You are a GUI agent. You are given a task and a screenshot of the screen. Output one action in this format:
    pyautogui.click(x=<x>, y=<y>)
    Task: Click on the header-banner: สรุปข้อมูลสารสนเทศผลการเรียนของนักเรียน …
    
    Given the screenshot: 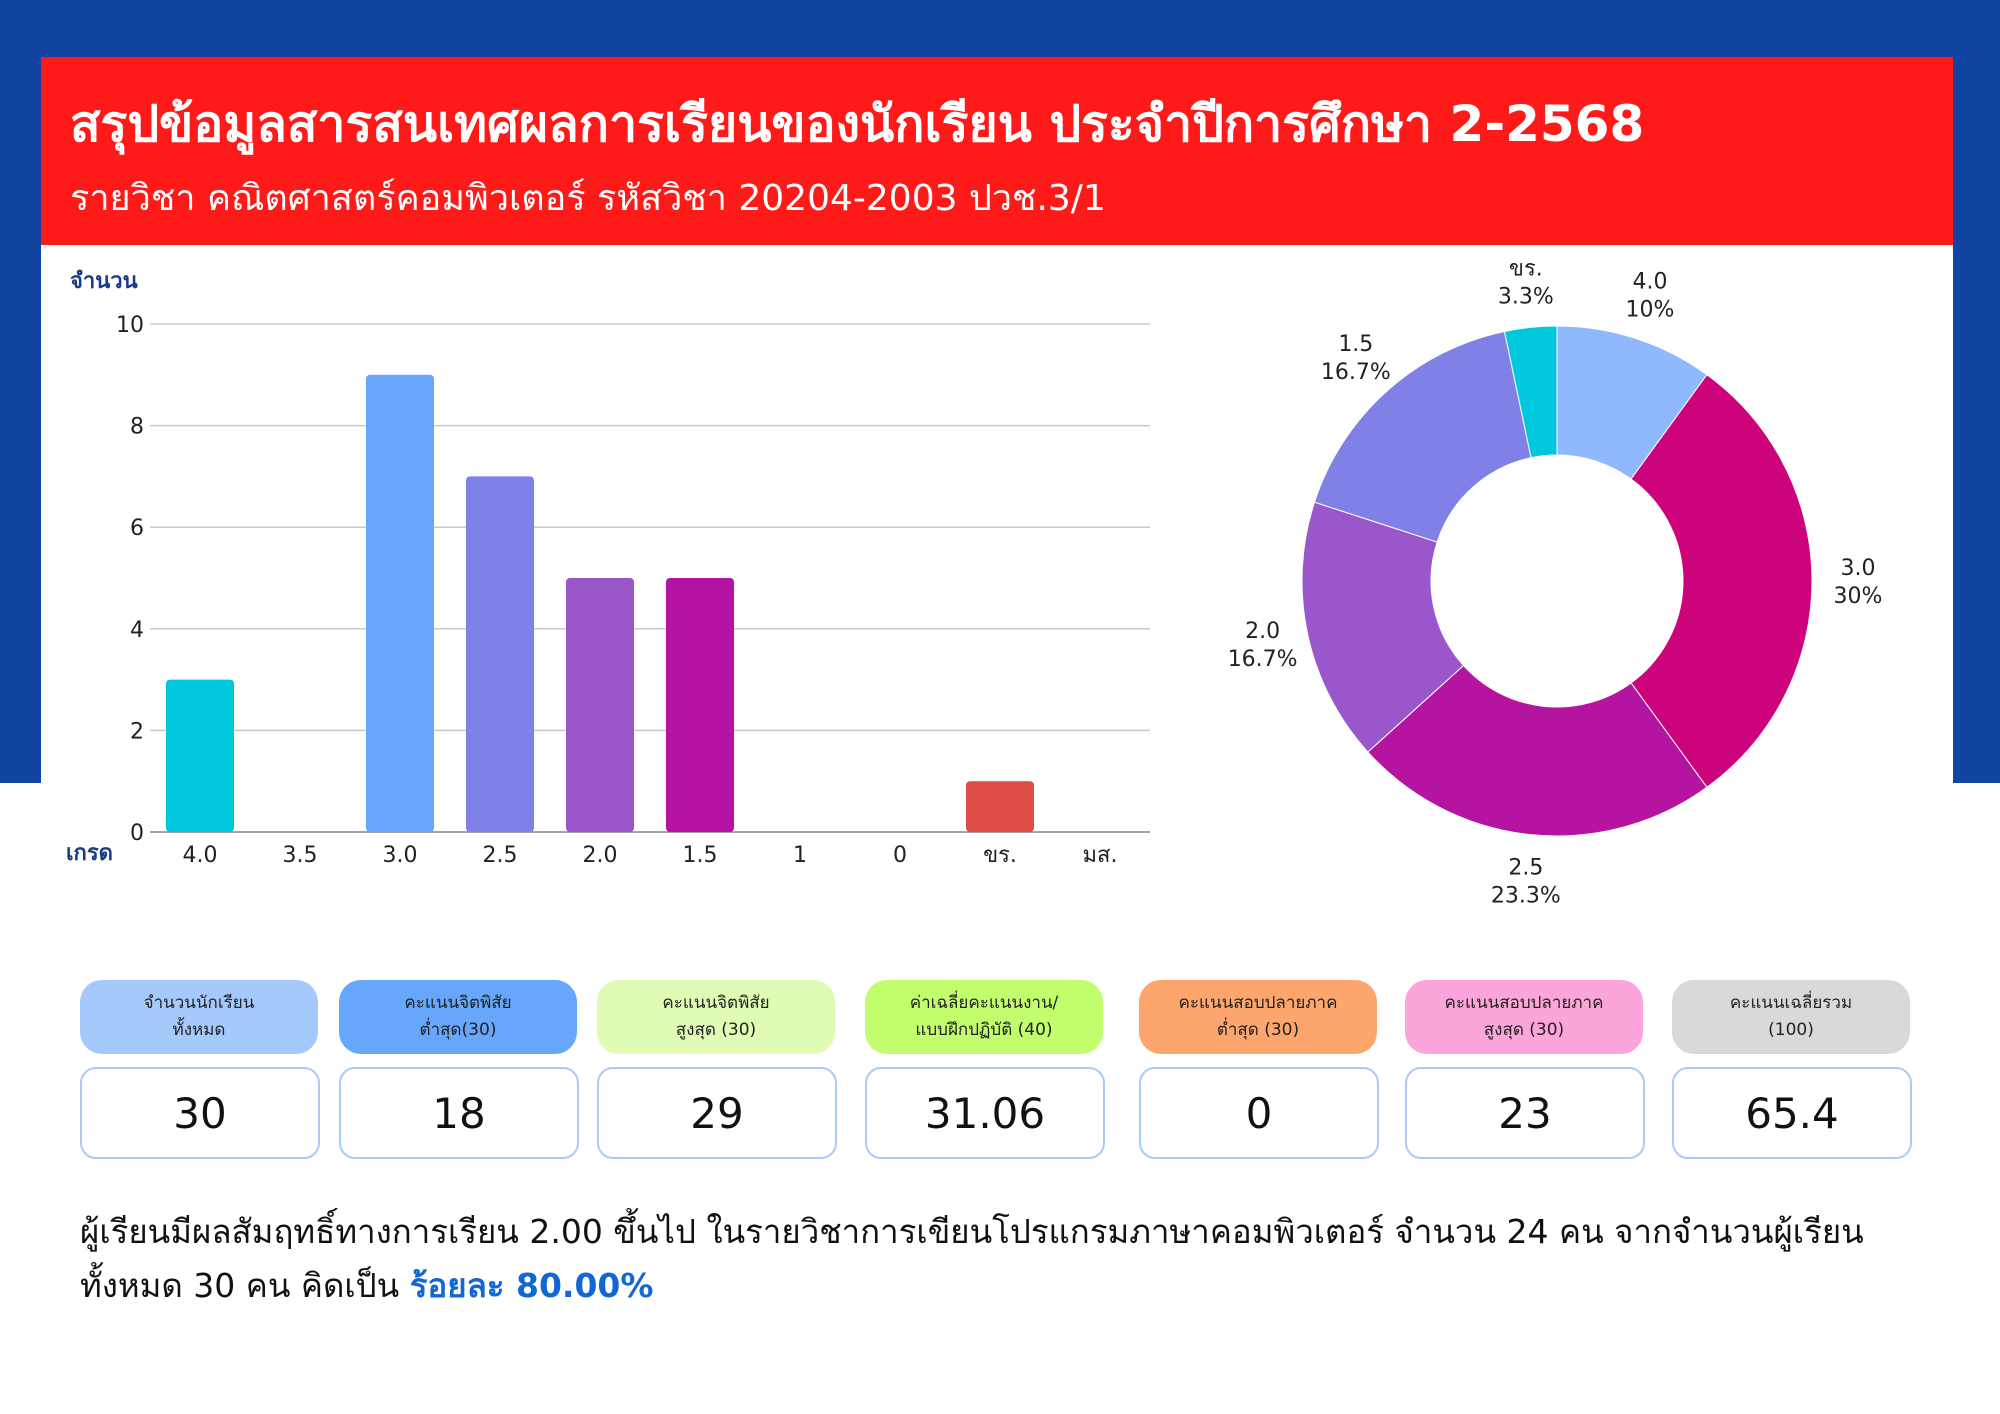 What is the action you would take?
    pyautogui.click(x=997, y=151)
    